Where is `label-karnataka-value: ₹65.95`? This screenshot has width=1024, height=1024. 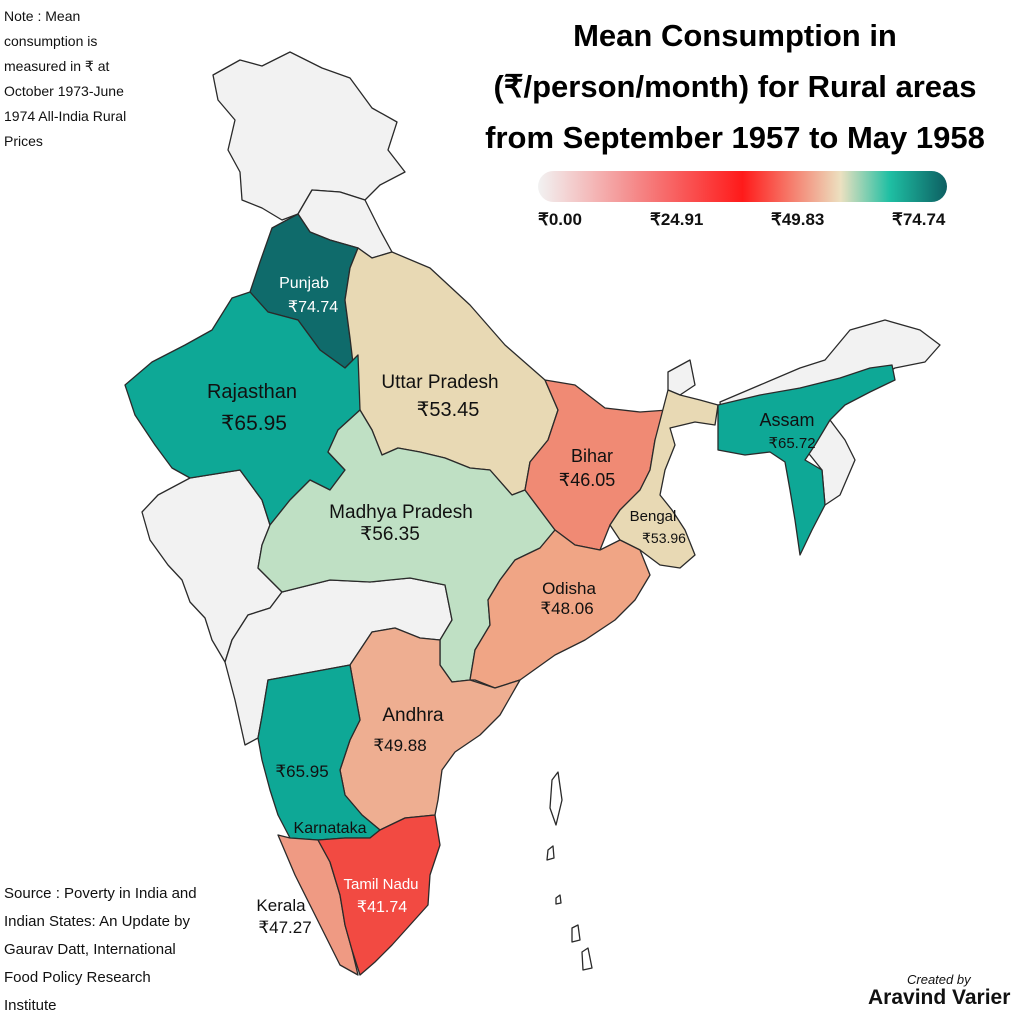 label-karnataka-value: ₹65.95 is located at coordinates (301, 771).